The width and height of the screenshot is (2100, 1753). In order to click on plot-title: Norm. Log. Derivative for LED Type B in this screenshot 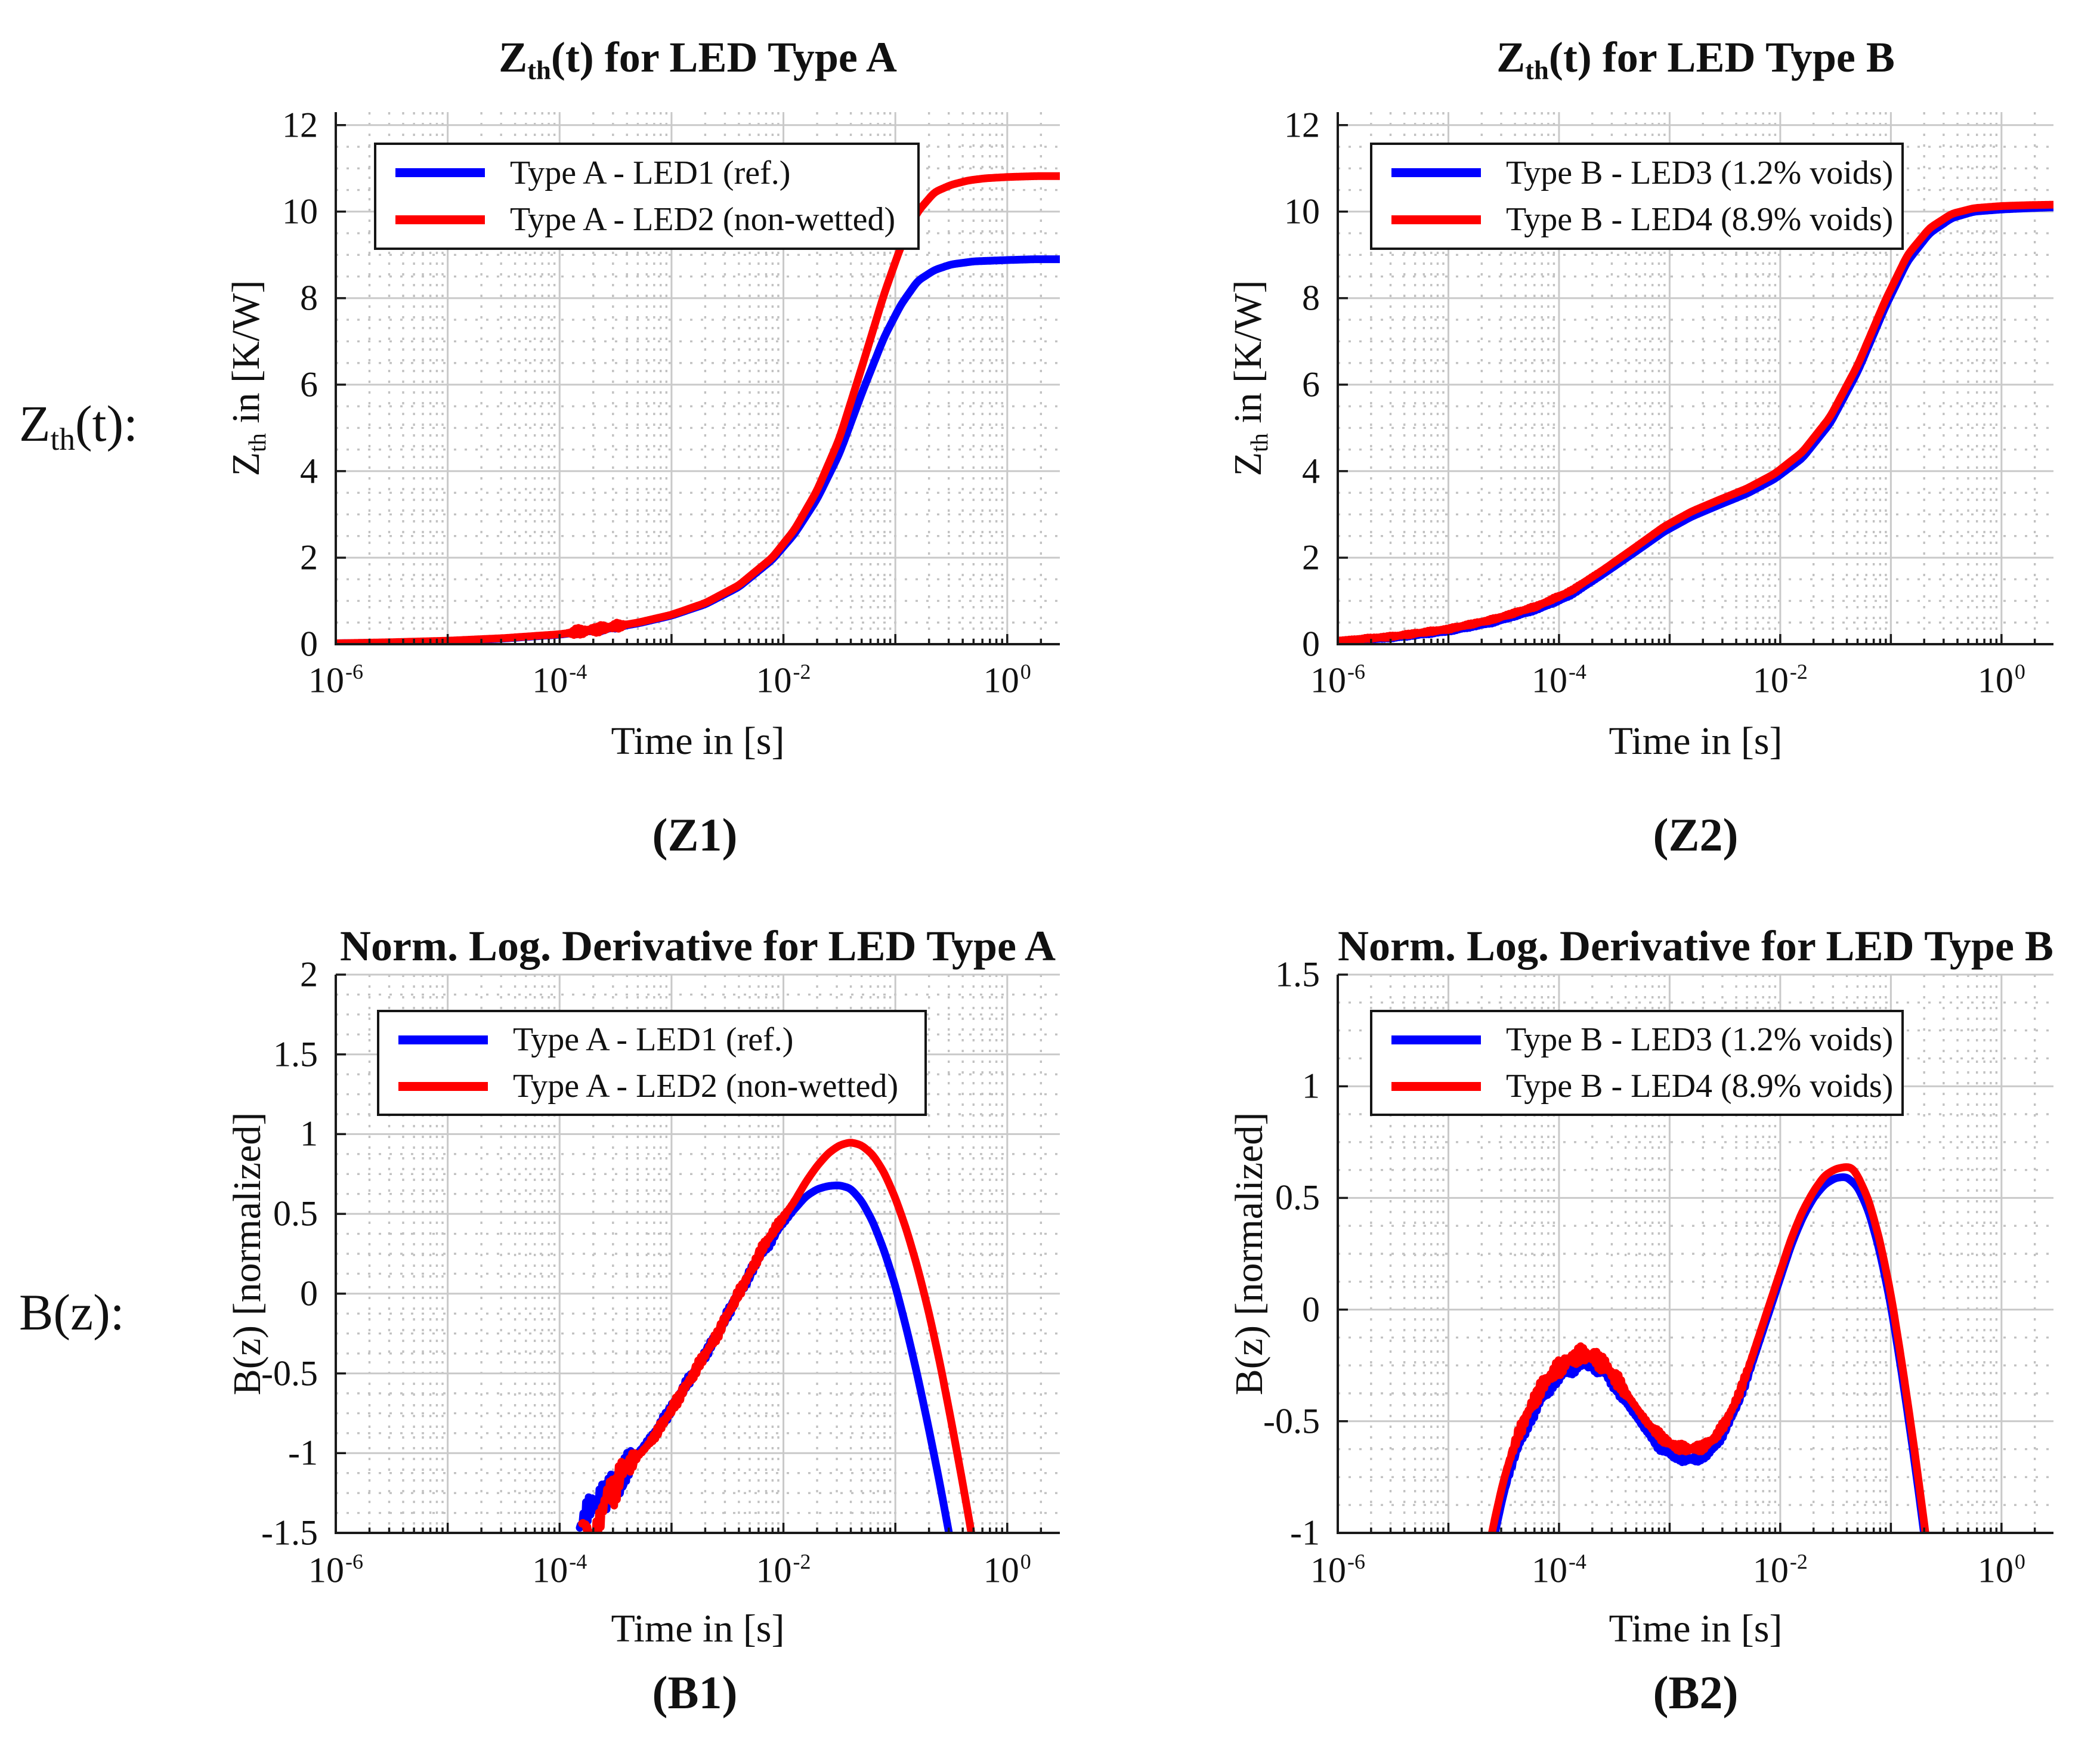, I will do `click(1695, 946)`.